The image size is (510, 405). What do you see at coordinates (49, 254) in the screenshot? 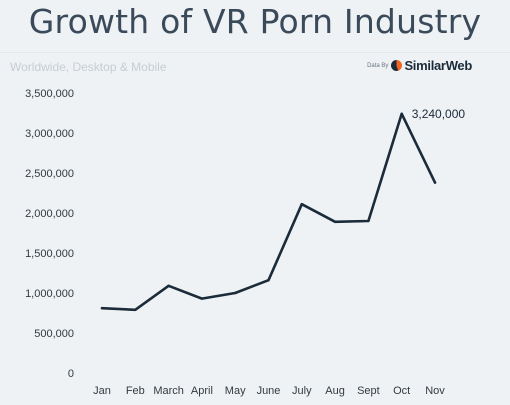
I see `y-tick-label: 1,500,000` at bounding box center [49, 254].